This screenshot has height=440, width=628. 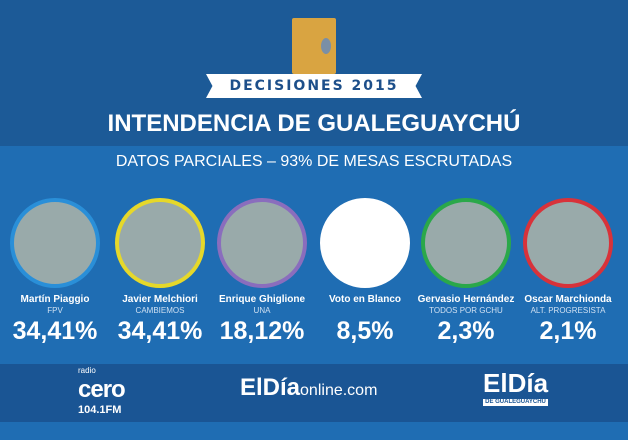 I want to click on radio-label: radio, so click(x=87, y=370).